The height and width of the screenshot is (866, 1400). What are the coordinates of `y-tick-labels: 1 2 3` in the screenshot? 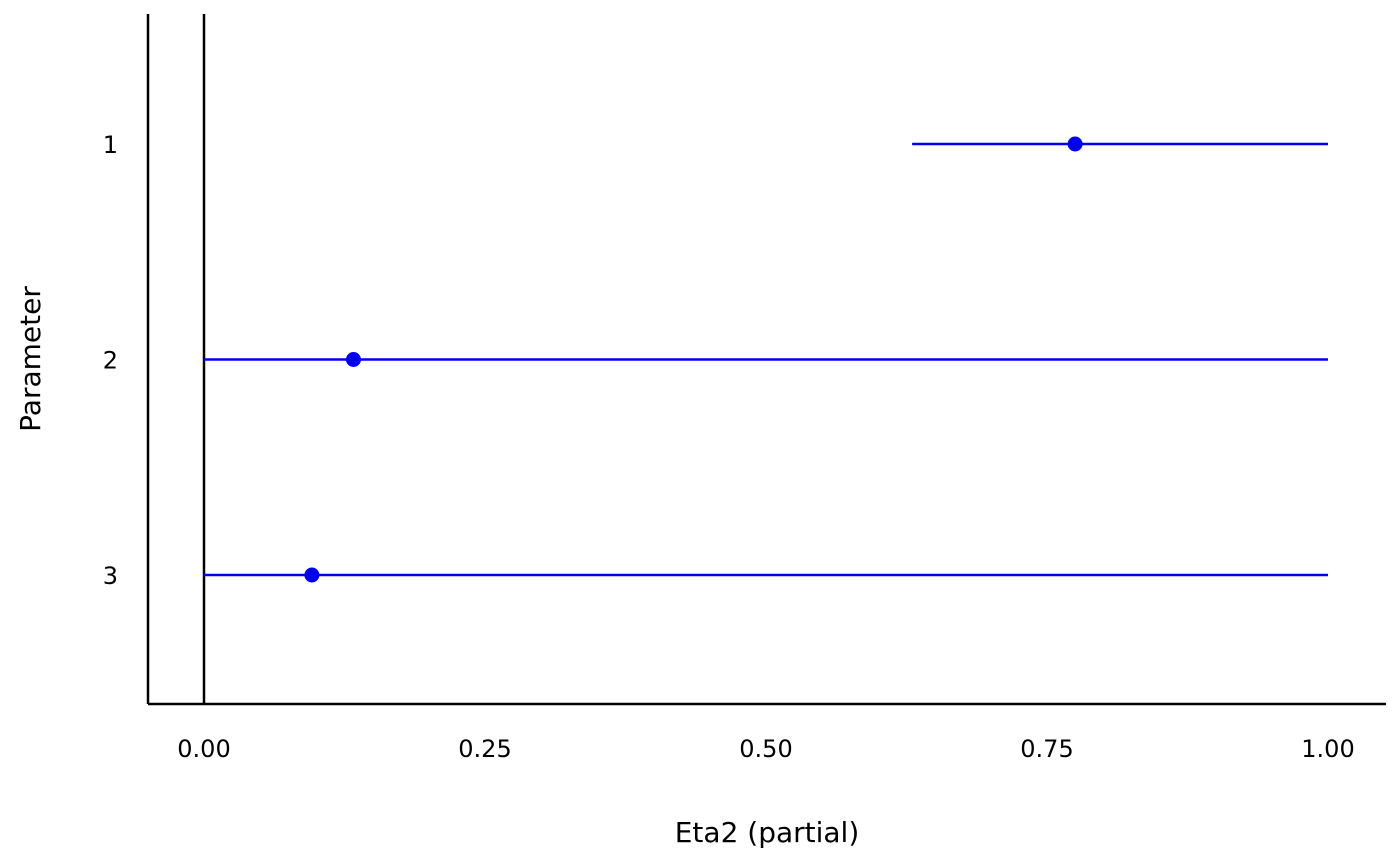 It's located at (110, 360).